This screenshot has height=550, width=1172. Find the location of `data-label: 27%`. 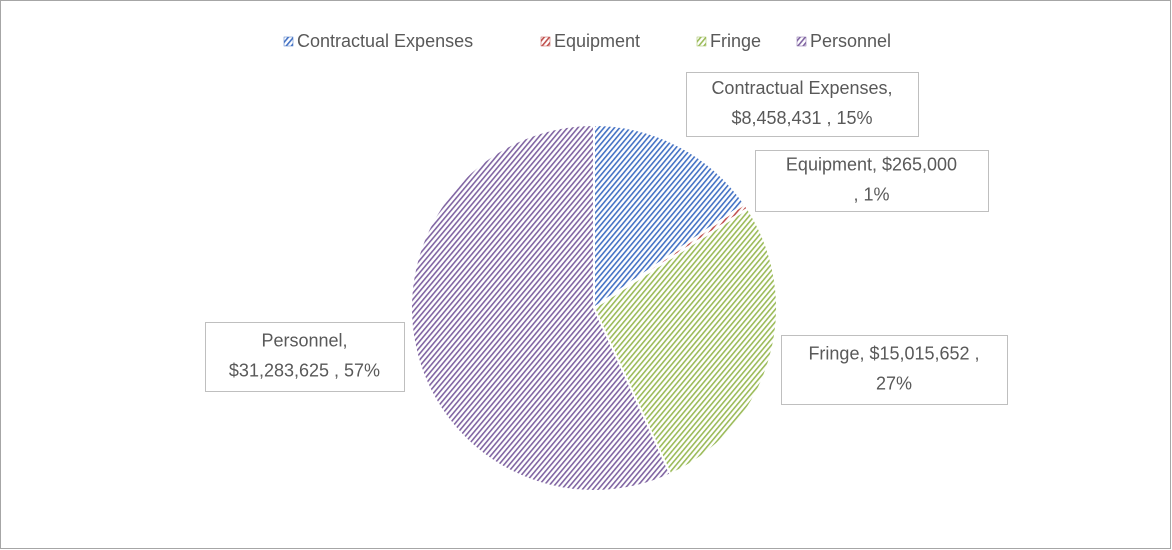

data-label: 27% is located at coordinates (894, 383).